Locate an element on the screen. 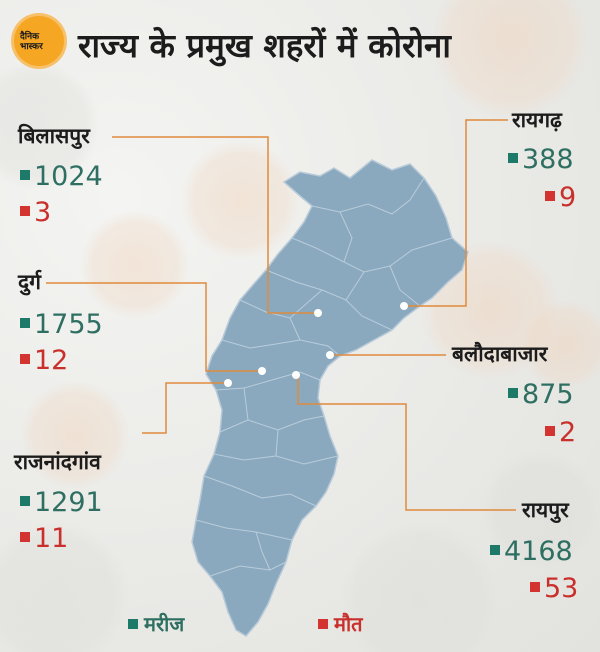 The width and height of the screenshot is (600, 652). legend-patients-label: मरीज is located at coordinates (164, 624).